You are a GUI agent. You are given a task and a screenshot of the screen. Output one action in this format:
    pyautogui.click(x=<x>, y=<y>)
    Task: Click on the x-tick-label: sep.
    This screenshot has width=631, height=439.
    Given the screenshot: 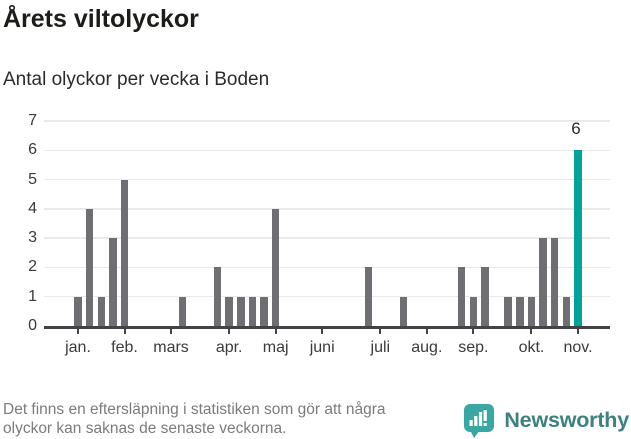 What is the action you would take?
    pyautogui.click(x=473, y=347)
    